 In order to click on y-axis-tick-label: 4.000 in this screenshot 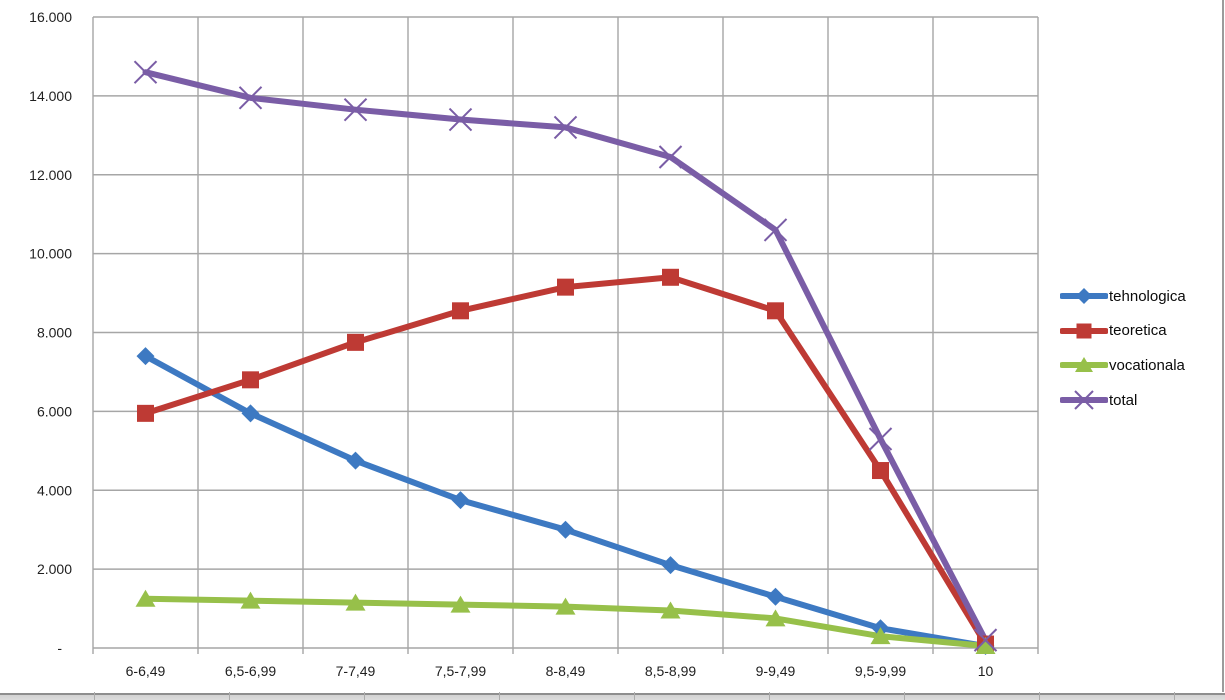, I will do `click(54, 490)`.